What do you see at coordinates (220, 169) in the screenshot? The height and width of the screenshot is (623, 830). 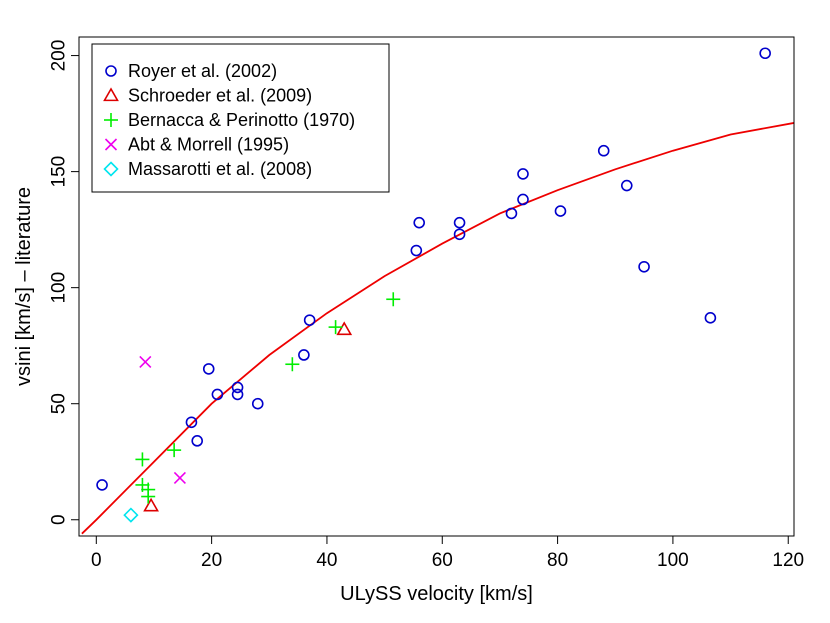 I see `legend-entry-label: Massarotti et al. (2008)` at bounding box center [220, 169].